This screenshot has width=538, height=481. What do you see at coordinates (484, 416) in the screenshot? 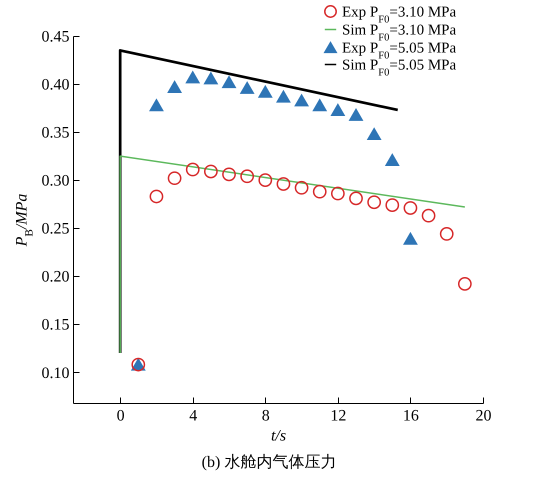
I see `x-tick-label: 20` at bounding box center [484, 416].